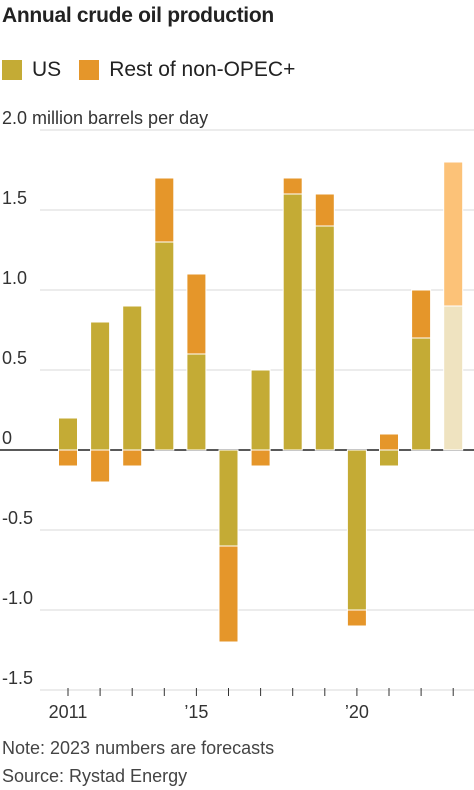 Image resolution: width=474 pixels, height=790 pixels. I want to click on y-tick-label: -1.0, so click(17, 598).